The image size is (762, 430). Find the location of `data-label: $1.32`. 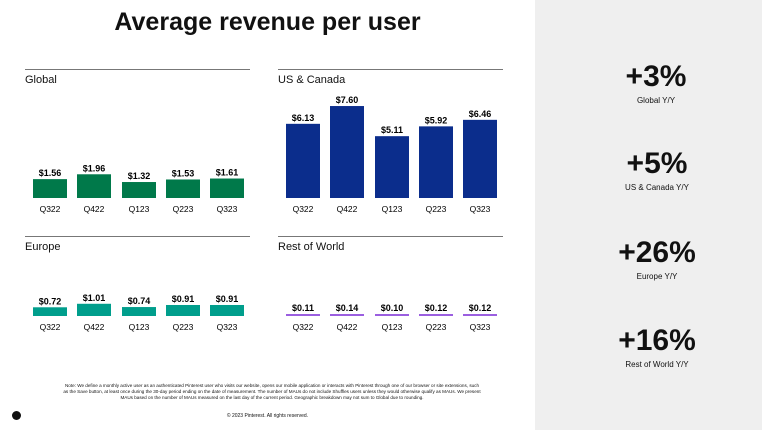

data-label: $1.32 is located at coordinates (139, 176).